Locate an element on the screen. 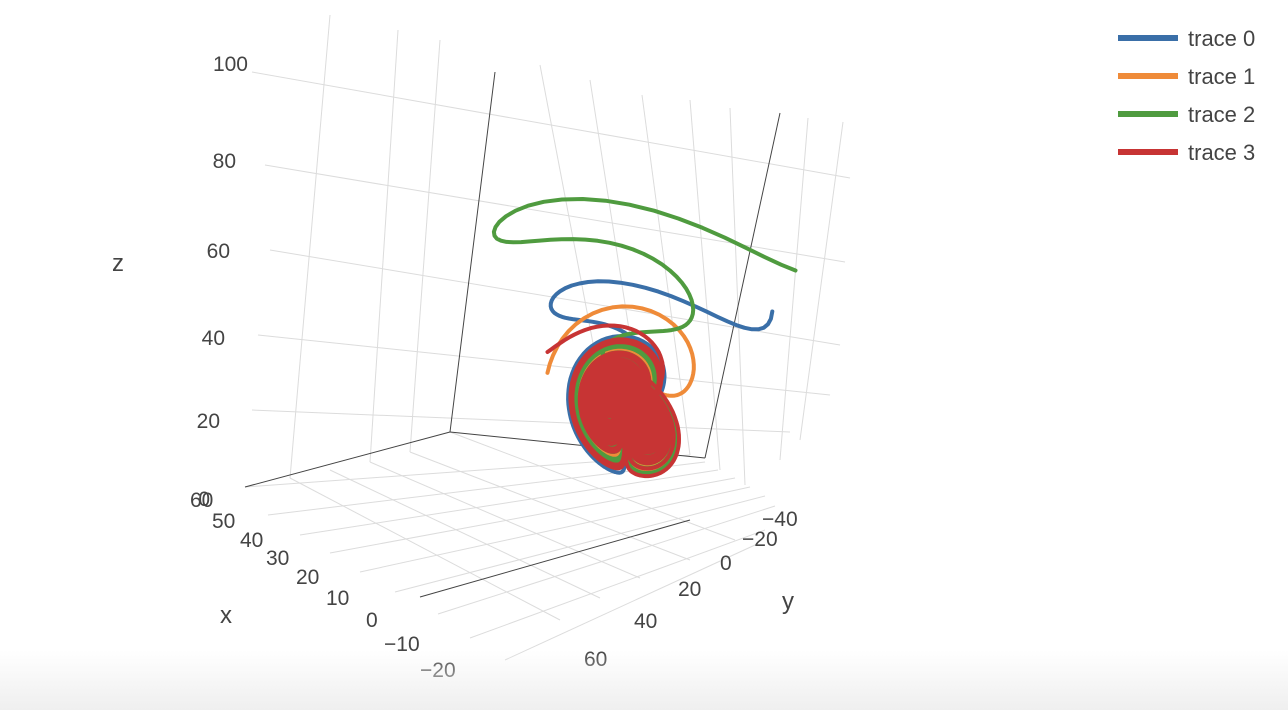 This screenshot has width=1288, height=710. y-axis-line is located at coordinates (555, 558).